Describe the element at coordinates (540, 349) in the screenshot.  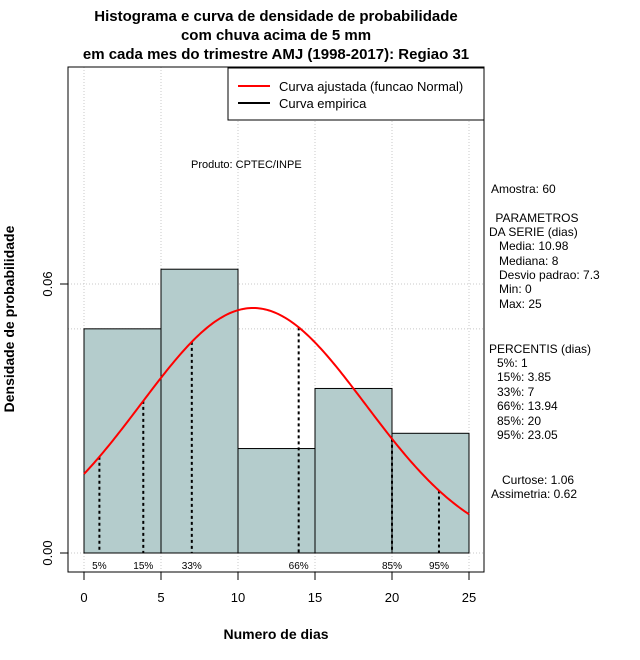
I see `stat-percentis-header: PERCENTIS (dias)` at that location.